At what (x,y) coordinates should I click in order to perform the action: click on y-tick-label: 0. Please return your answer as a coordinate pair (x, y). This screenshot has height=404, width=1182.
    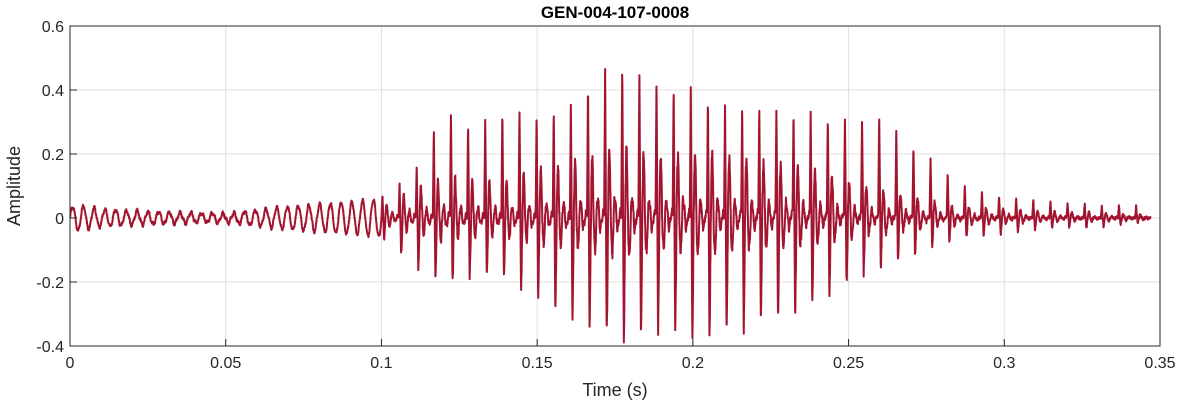
    Looking at the image, I should click on (59, 219).